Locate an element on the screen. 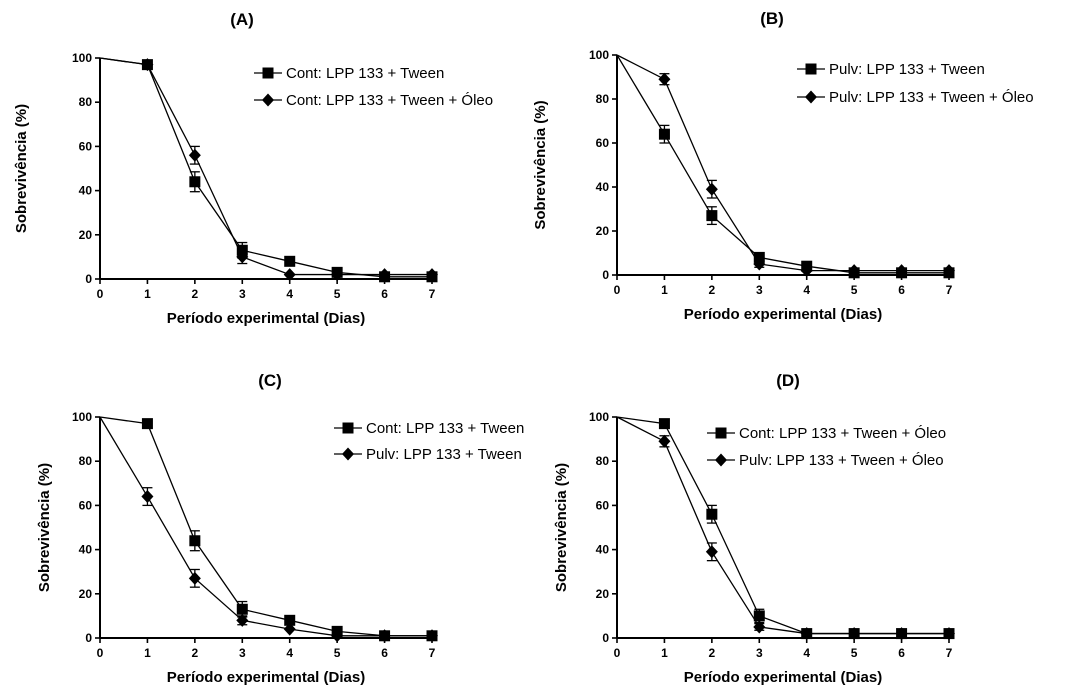  legend-entry-1: Cont: LPP 133 + Tween + Óleo is located at coordinates (826, 433).